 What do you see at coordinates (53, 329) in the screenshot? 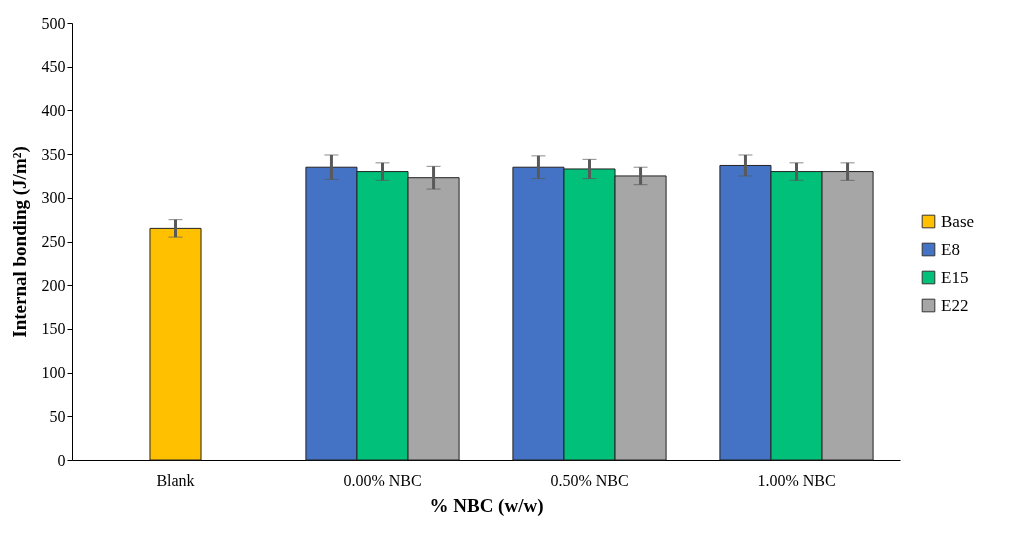
I see `y-tick-label: 150` at bounding box center [53, 329].